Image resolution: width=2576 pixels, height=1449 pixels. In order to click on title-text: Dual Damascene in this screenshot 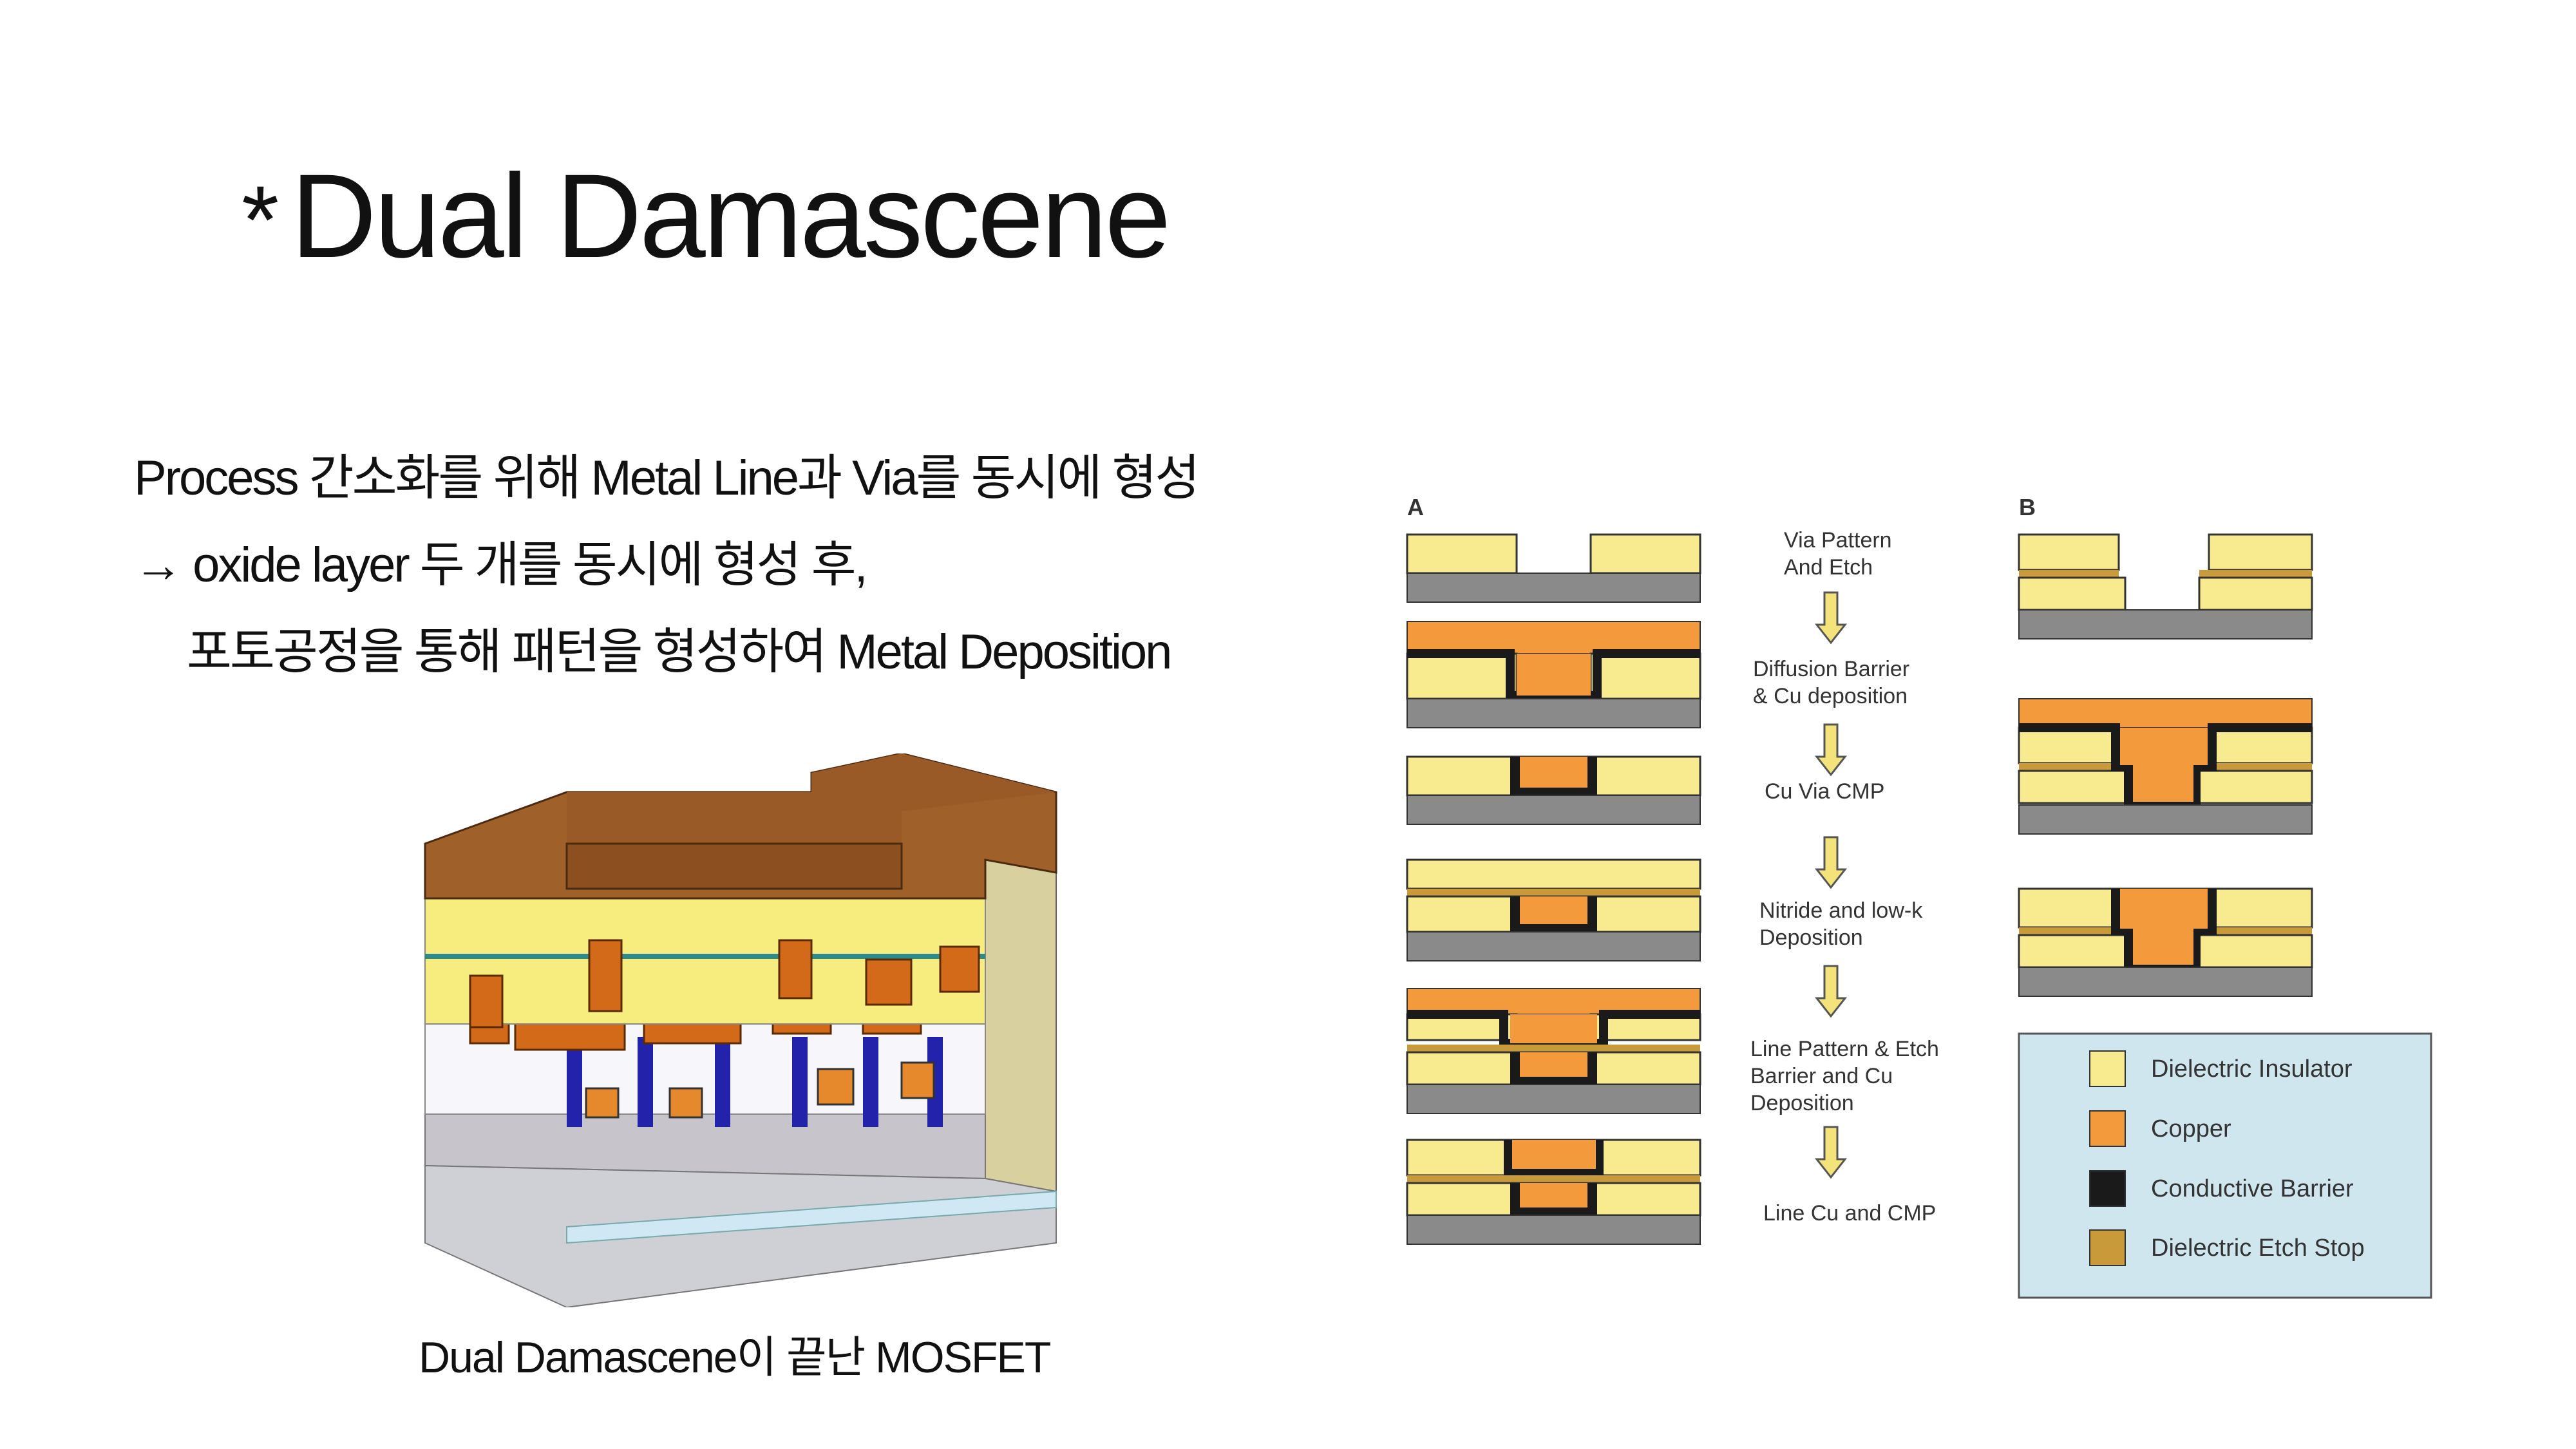, I will do `click(730, 216)`.